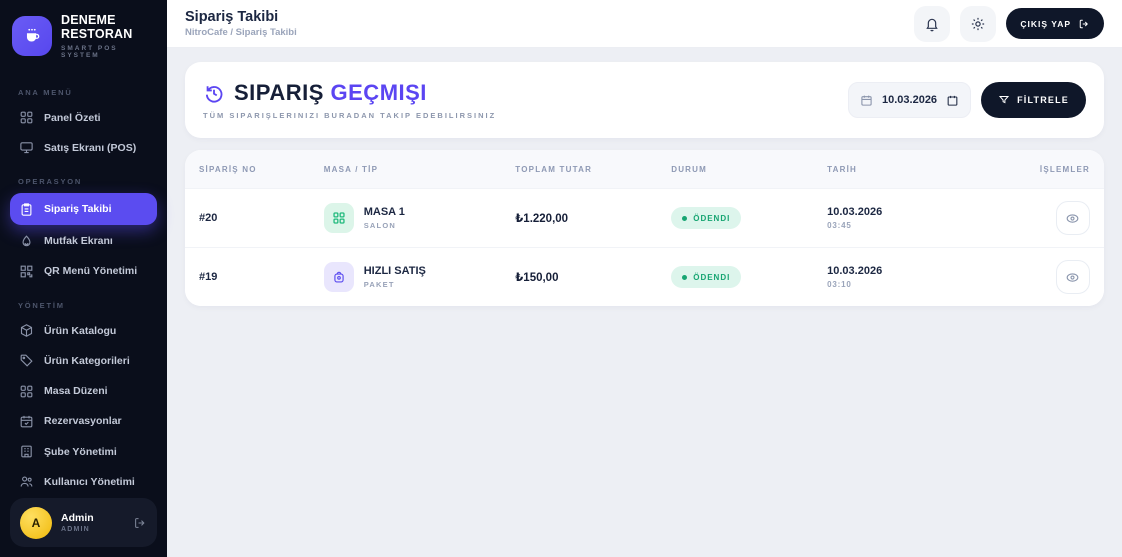  What do you see at coordinates (208, 277) in the screenshot?
I see `order-number: #19` at bounding box center [208, 277].